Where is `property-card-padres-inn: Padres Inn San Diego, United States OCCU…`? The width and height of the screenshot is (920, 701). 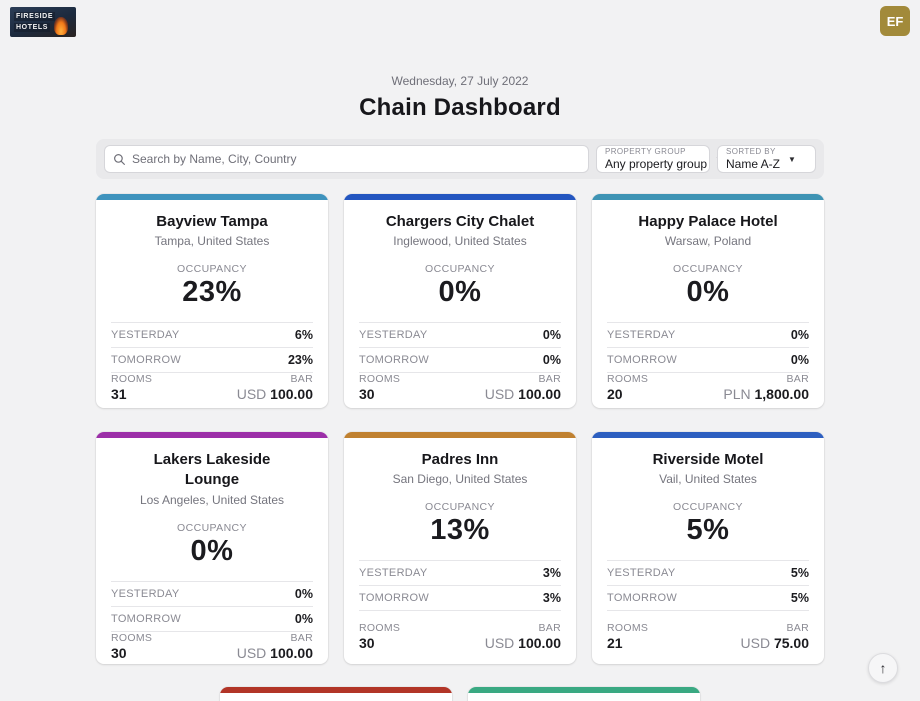 property-card-padres-inn: Padres Inn San Diego, United States OCCU… is located at coordinates (460, 548).